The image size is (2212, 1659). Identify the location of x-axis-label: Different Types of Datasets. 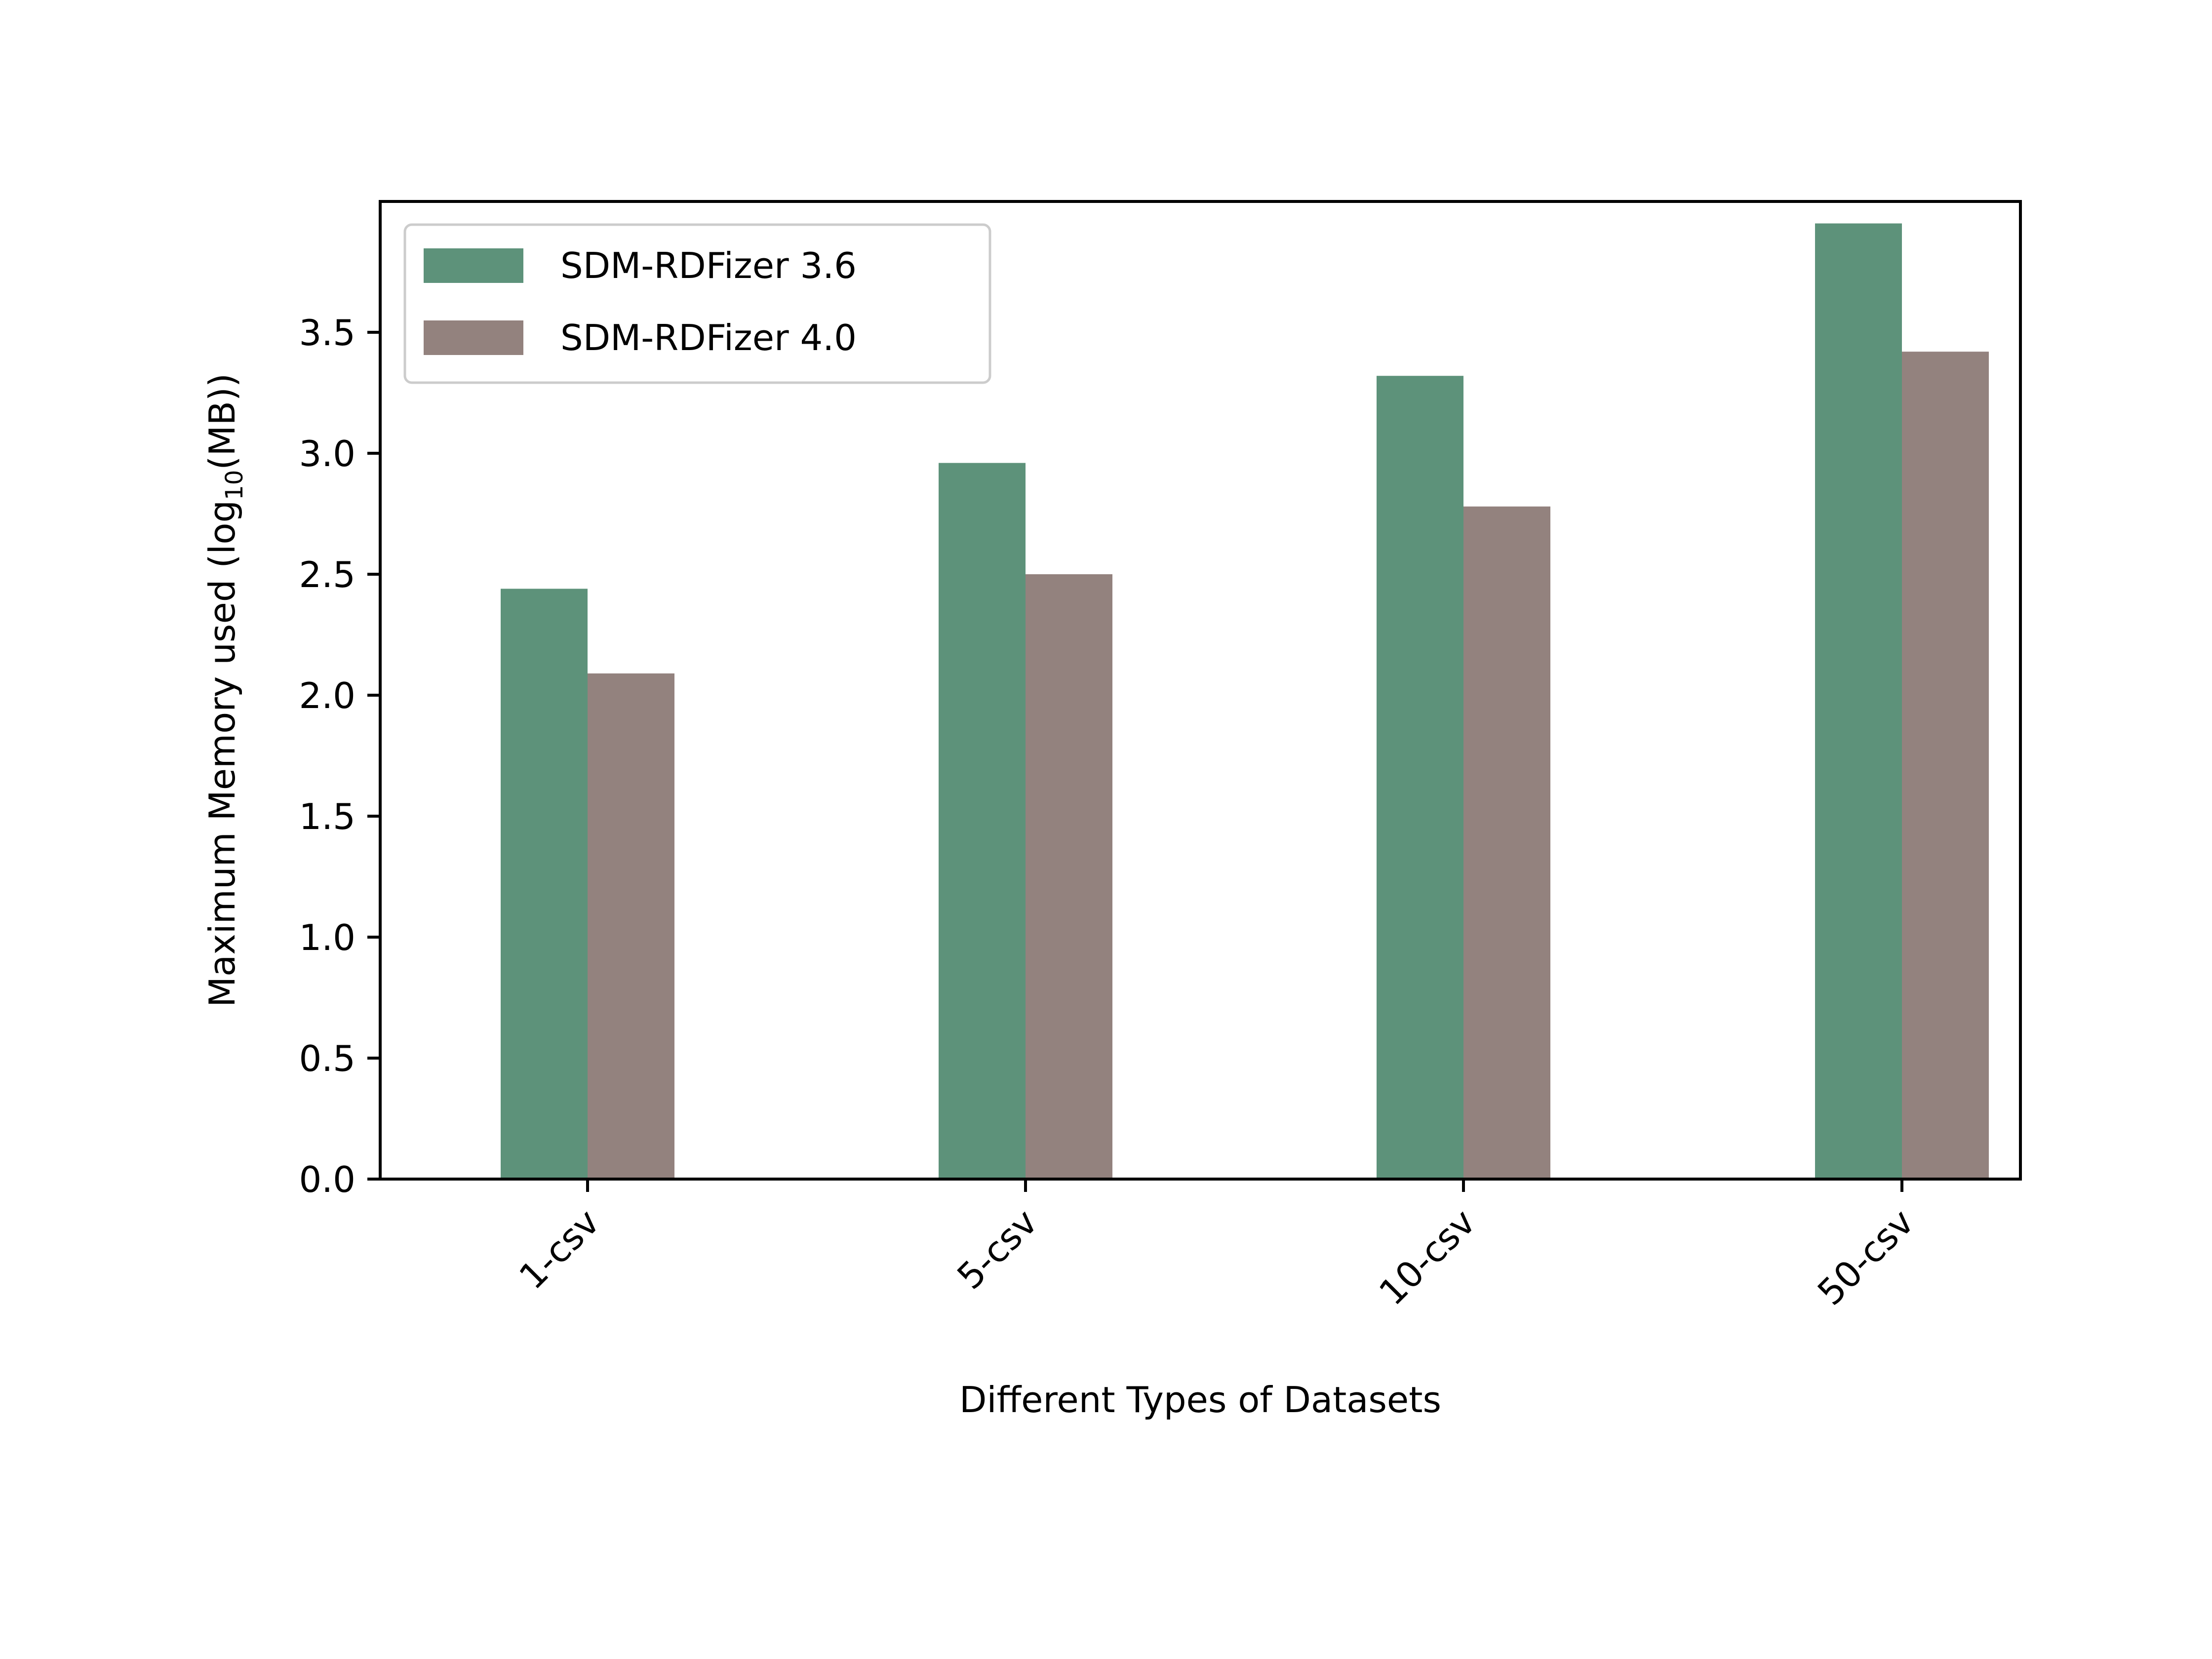
(1200, 1400).